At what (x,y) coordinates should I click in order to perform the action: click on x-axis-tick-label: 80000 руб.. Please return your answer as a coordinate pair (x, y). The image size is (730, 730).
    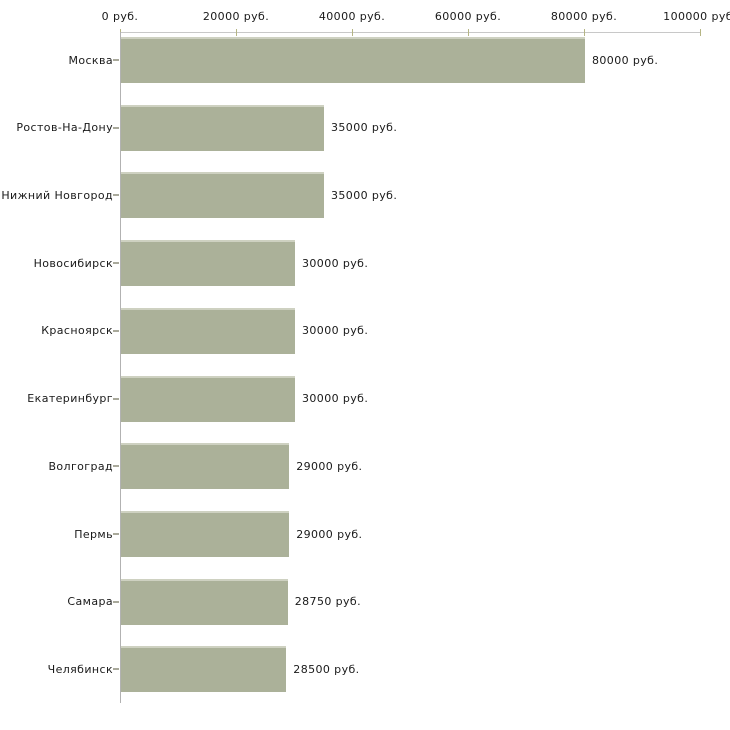
    Looking at the image, I should click on (584, 16).